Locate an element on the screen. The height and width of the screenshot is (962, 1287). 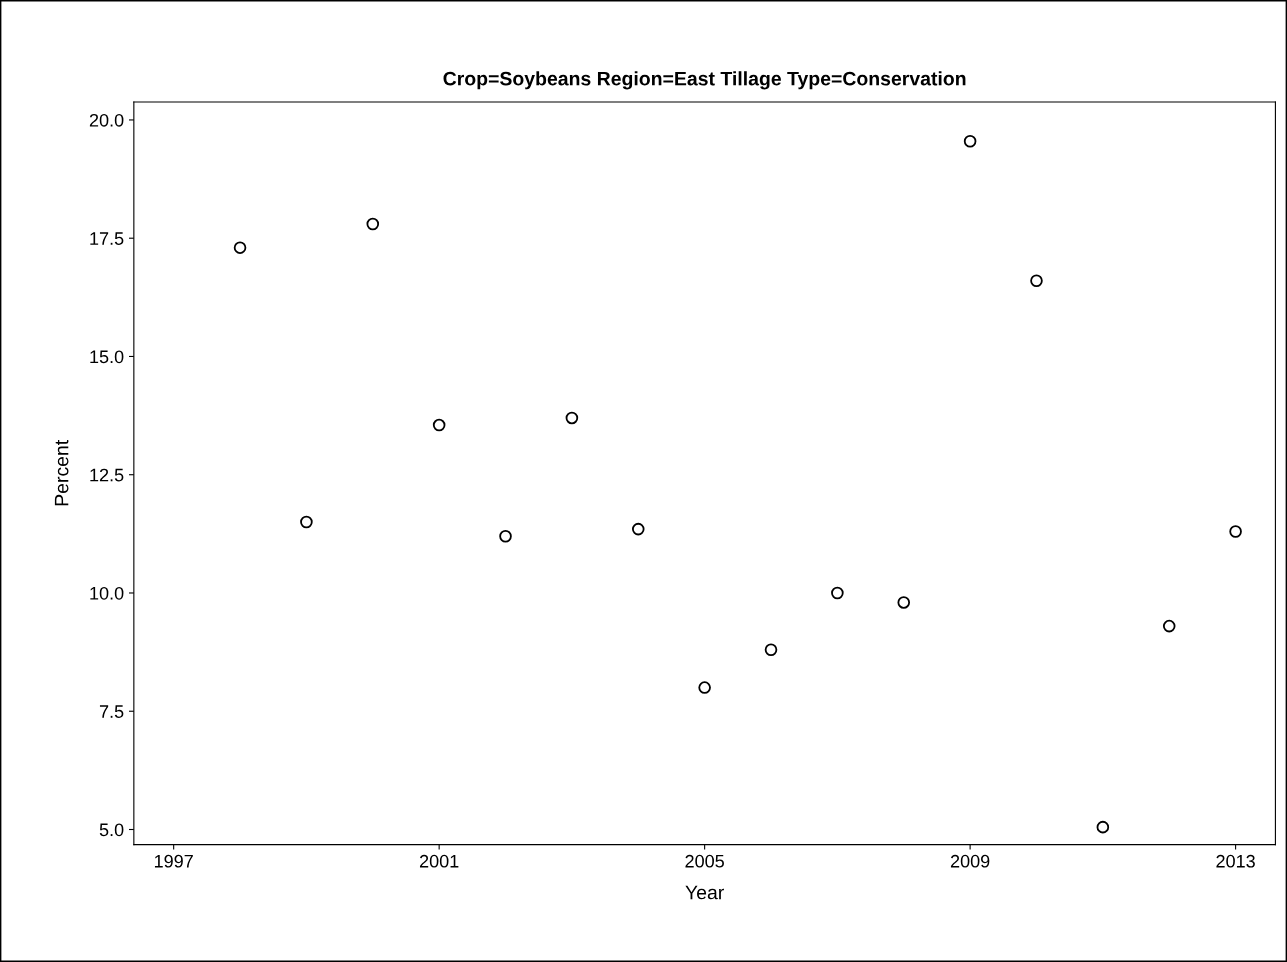
x-tick-label: 2005 is located at coordinates (704, 861).